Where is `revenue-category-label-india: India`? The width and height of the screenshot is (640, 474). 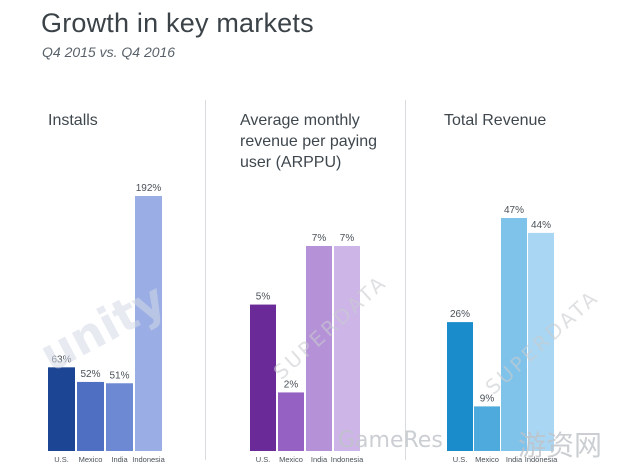 revenue-category-label-india: India is located at coordinates (514, 459).